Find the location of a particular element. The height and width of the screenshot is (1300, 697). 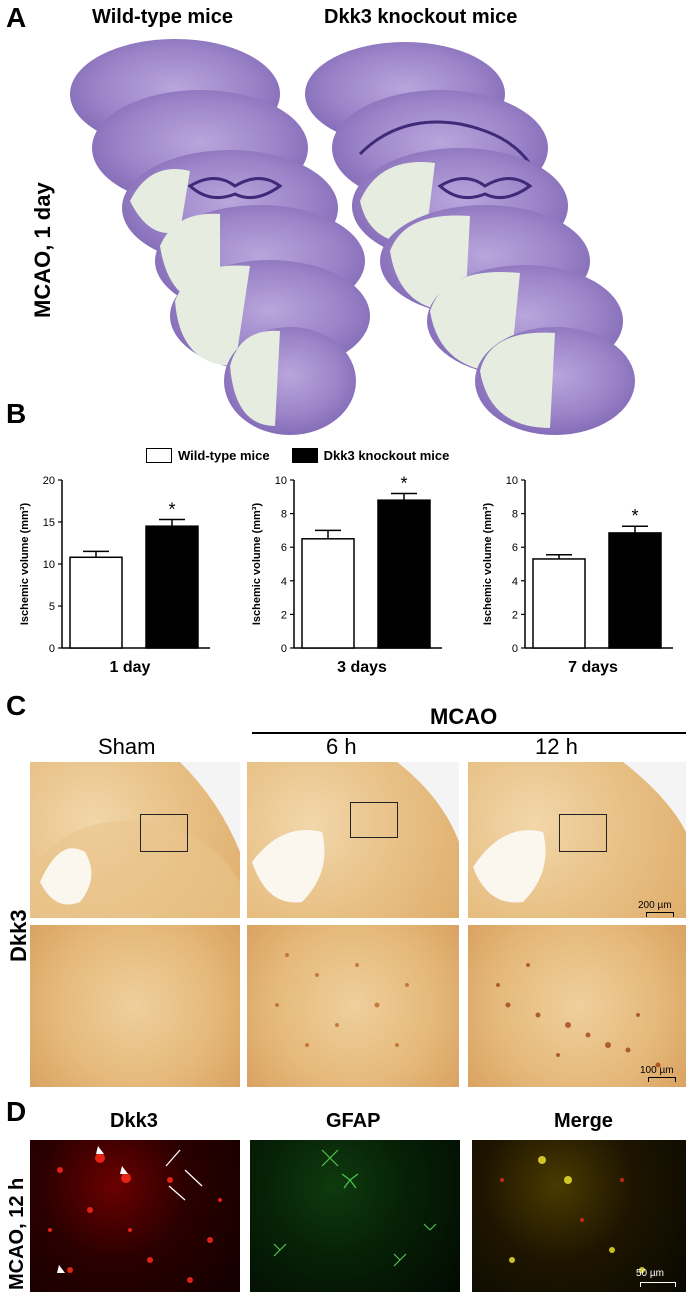

inset-box-sham is located at coordinates (164, 833).